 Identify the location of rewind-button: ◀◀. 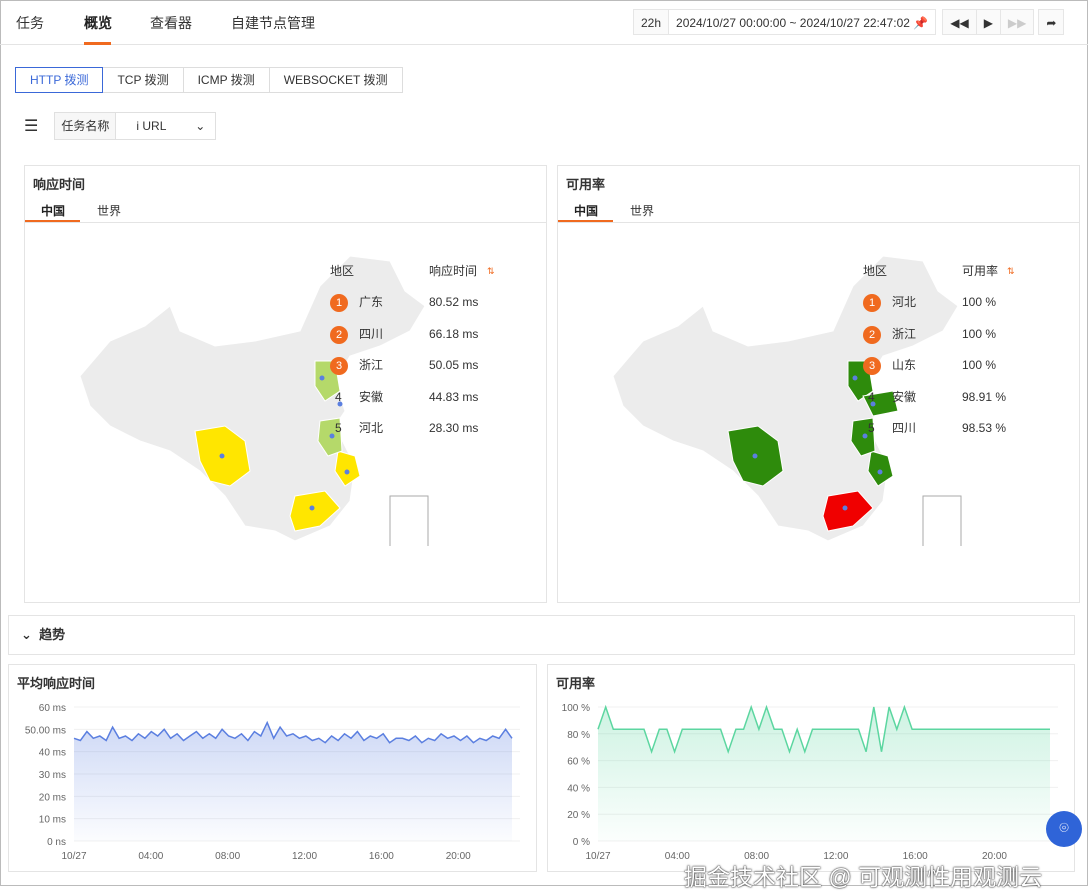
(959, 22).